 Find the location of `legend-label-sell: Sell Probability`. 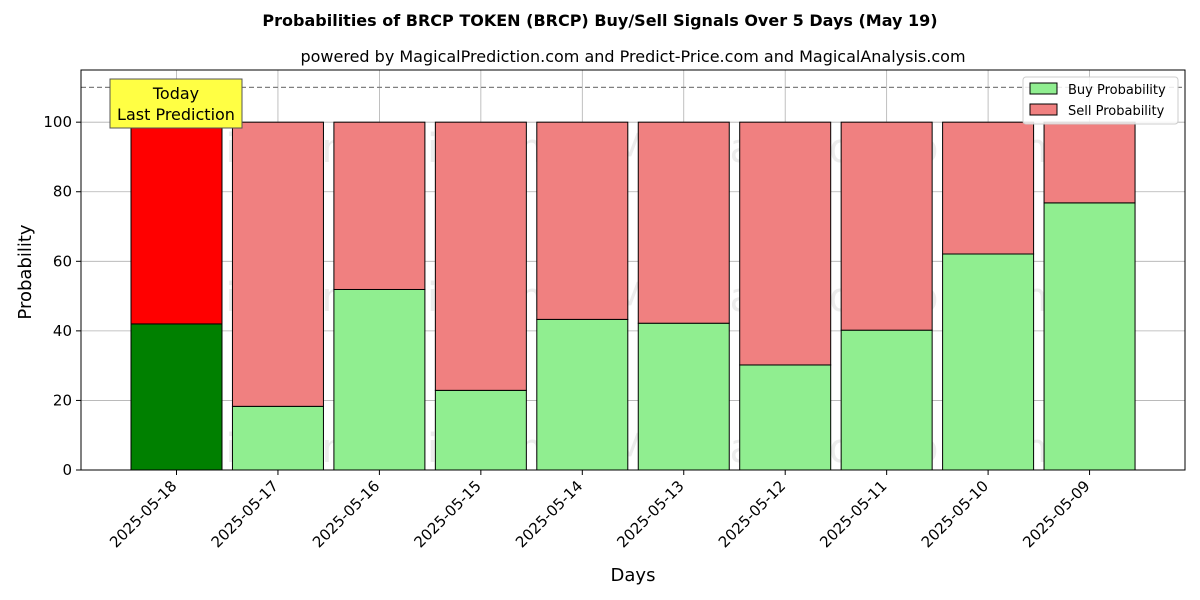

legend-label-sell: Sell Probability is located at coordinates (1116, 111).